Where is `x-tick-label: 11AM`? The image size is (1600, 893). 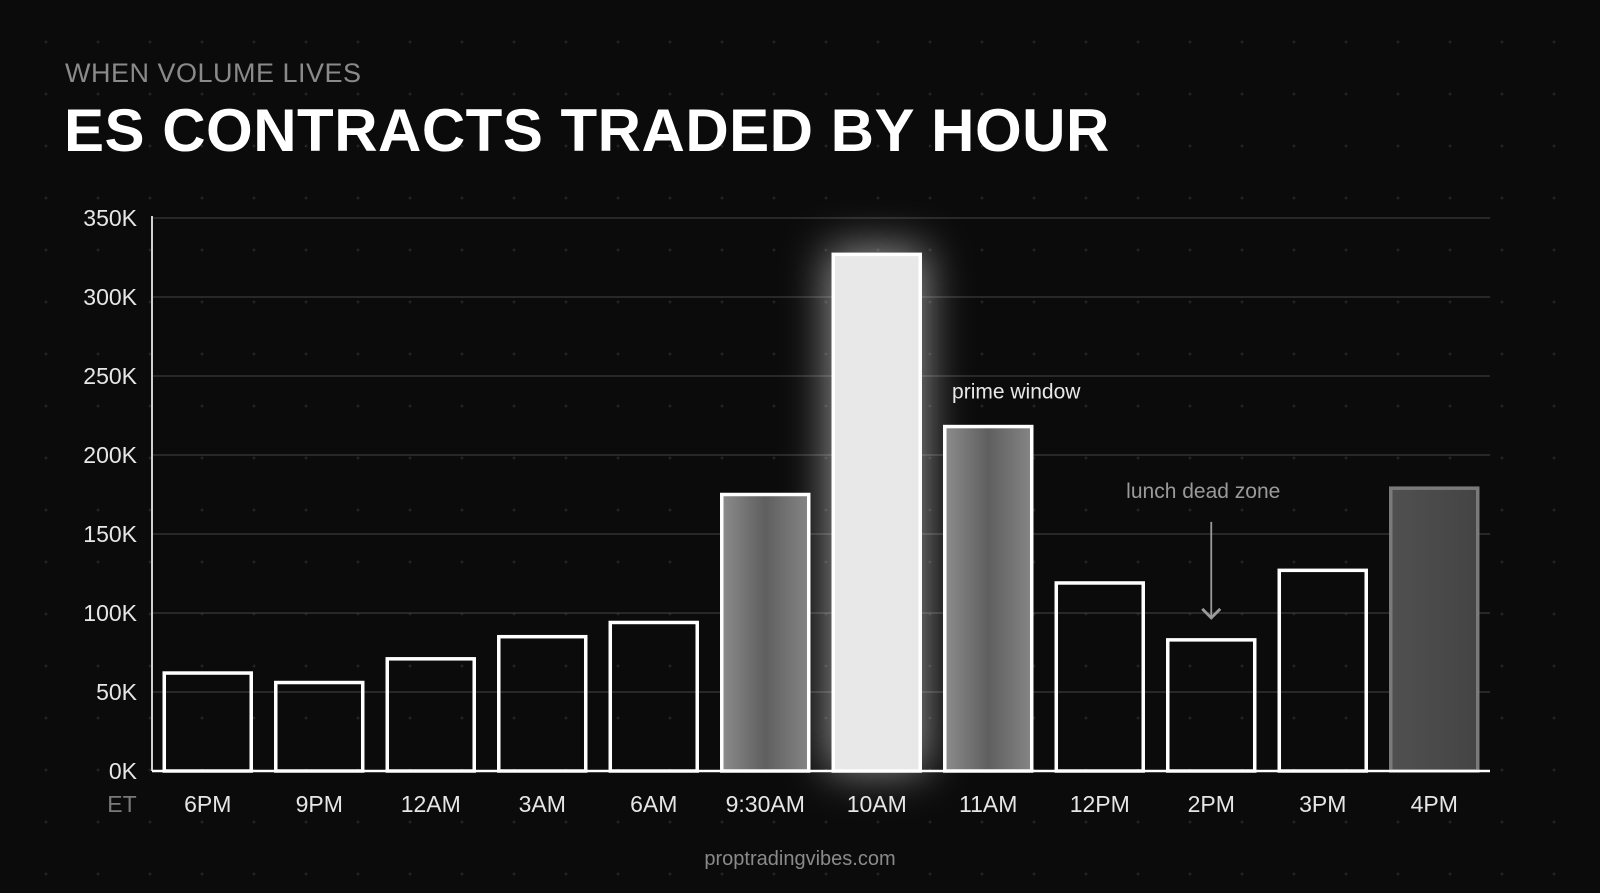
x-tick-label: 11AM is located at coordinates (988, 804).